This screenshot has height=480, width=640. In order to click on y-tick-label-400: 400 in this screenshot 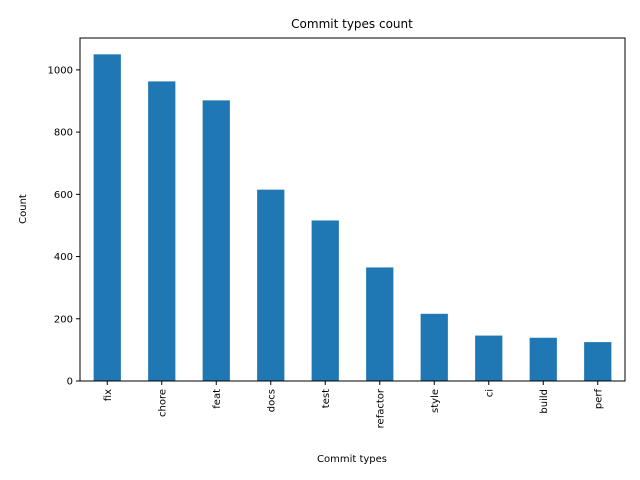, I will do `click(63, 257)`.